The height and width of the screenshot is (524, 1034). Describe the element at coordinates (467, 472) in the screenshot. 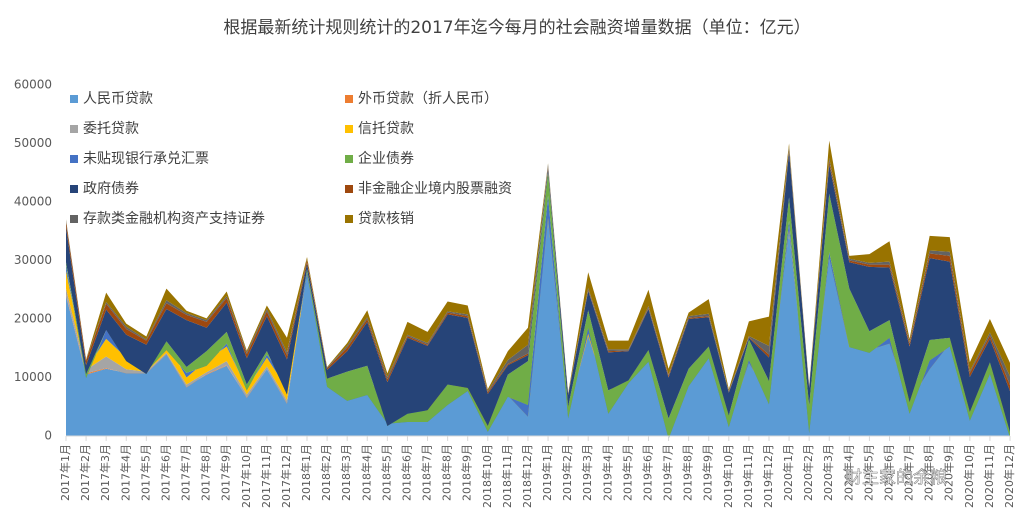

I see `x-tick-label: 2018年9月` at that location.